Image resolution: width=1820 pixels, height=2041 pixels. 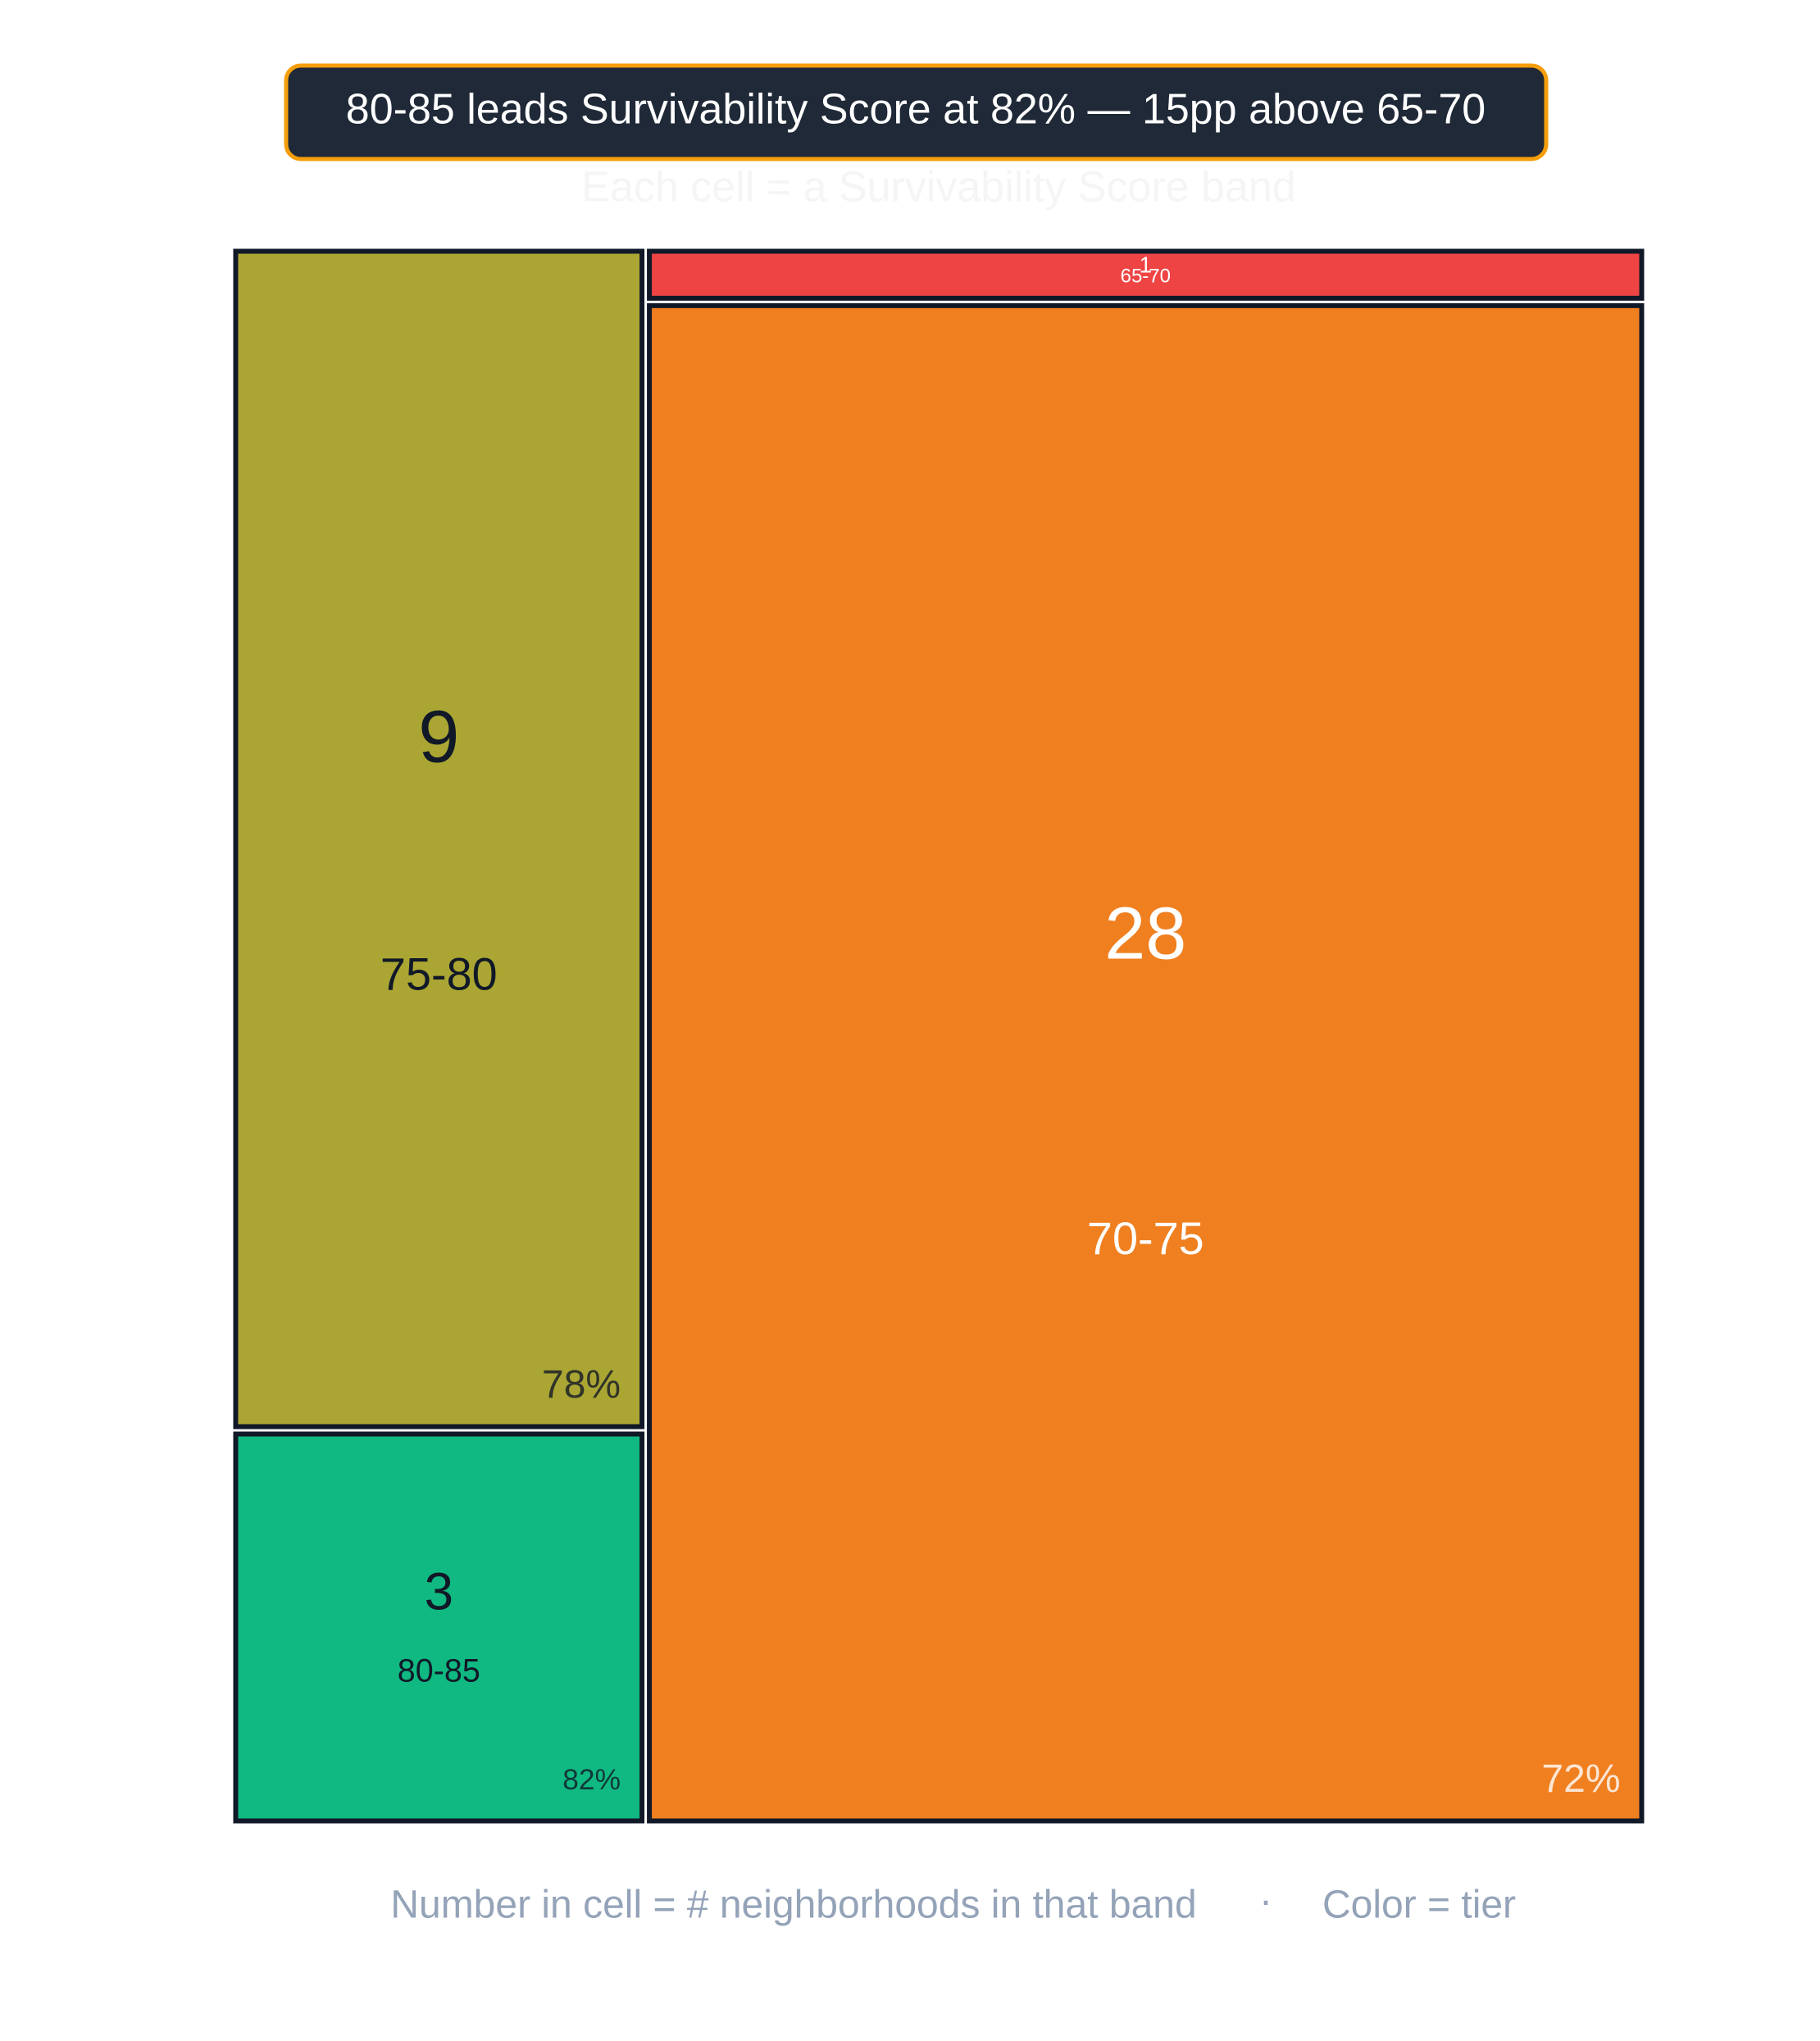 What do you see at coordinates (581, 1385) in the screenshot?
I see `cell-score: 78%` at bounding box center [581, 1385].